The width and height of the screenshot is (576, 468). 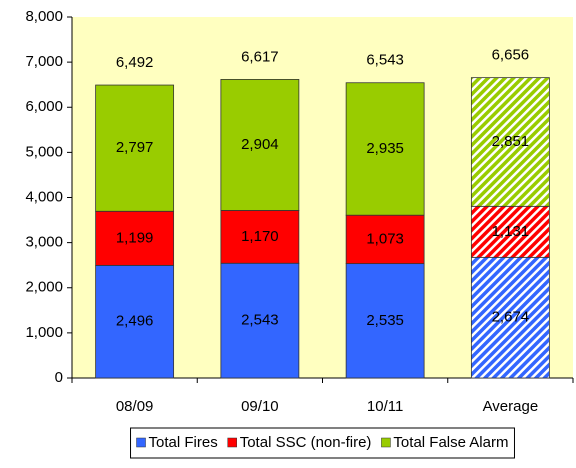 I want to click on data-label: 1,170, so click(x=260, y=236).